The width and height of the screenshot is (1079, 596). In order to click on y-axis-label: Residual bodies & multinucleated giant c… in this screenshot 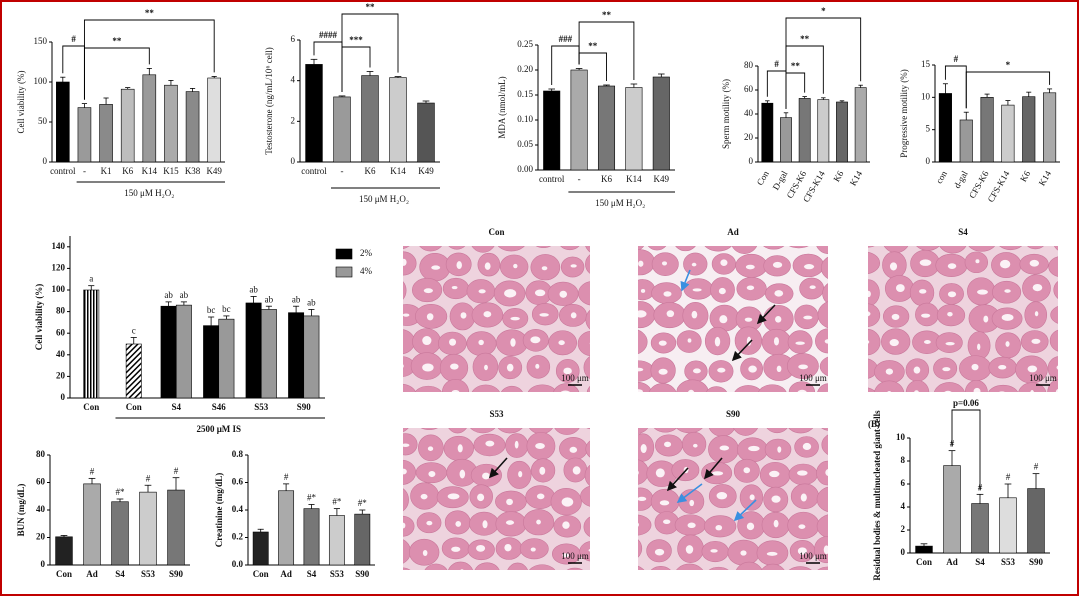, I will do `click(877, 495)`.